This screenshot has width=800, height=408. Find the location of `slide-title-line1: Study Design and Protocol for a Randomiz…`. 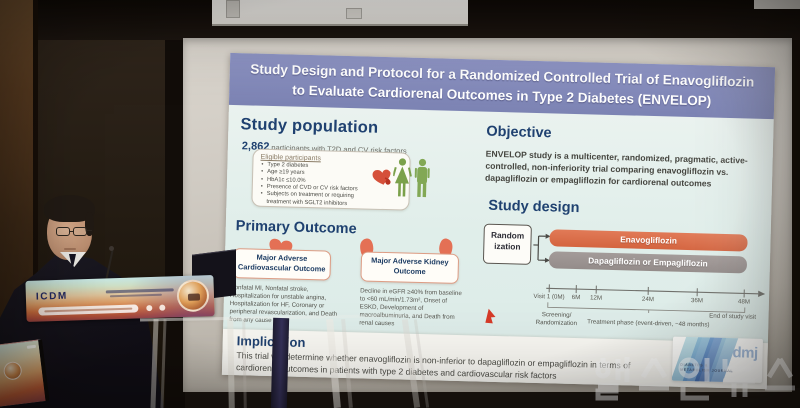

slide-title-line1: Study Design and Protocol for a Randomiz… is located at coordinates (502, 75).